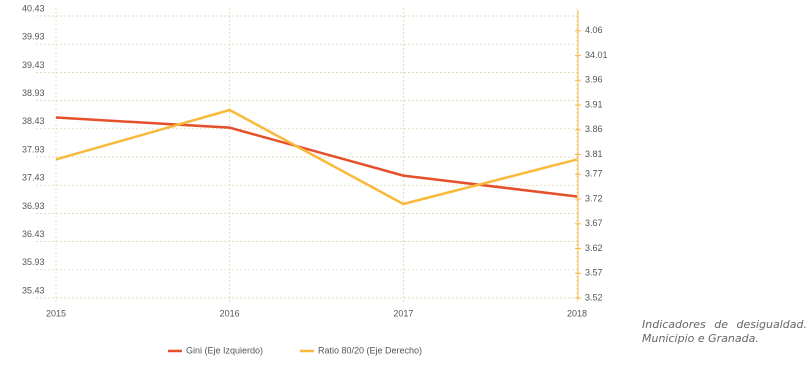 The image size is (807, 374). What do you see at coordinates (594, 297) in the screenshot?
I see `y2-tick-label: 3.52` at bounding box center [594, 297].